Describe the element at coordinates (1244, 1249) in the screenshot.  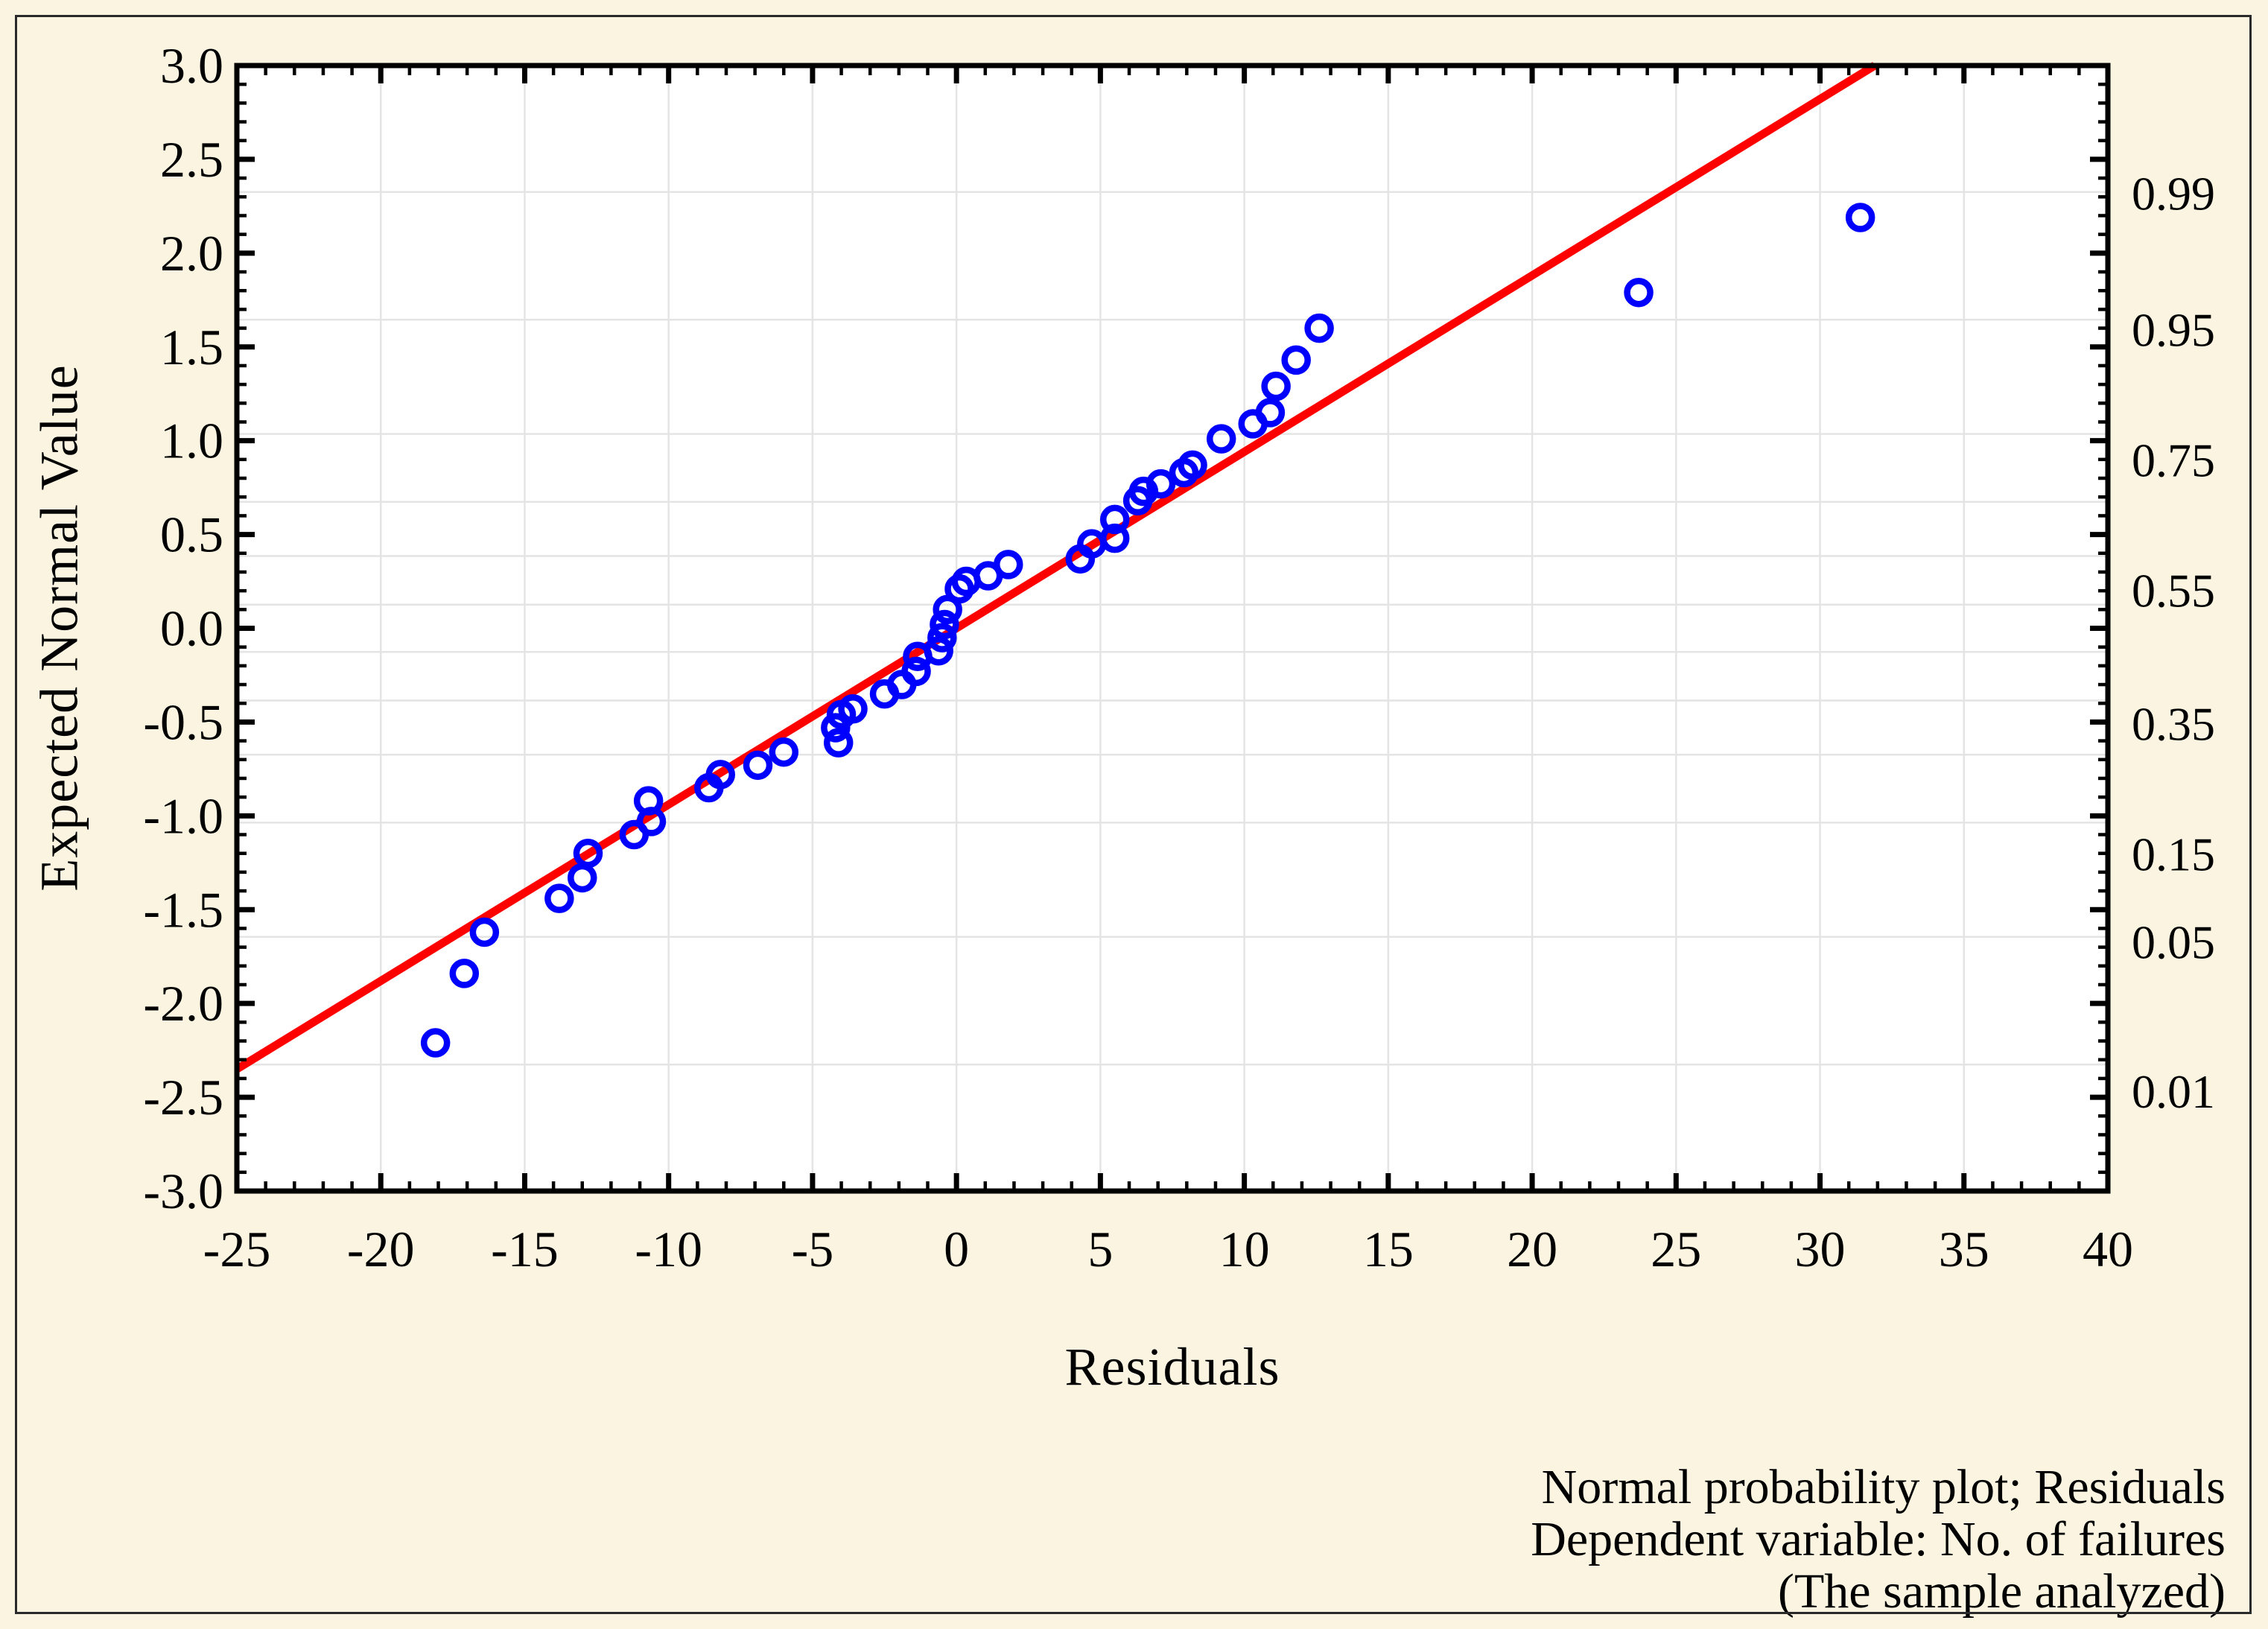
I see `x-tick-label: 10` at that location.